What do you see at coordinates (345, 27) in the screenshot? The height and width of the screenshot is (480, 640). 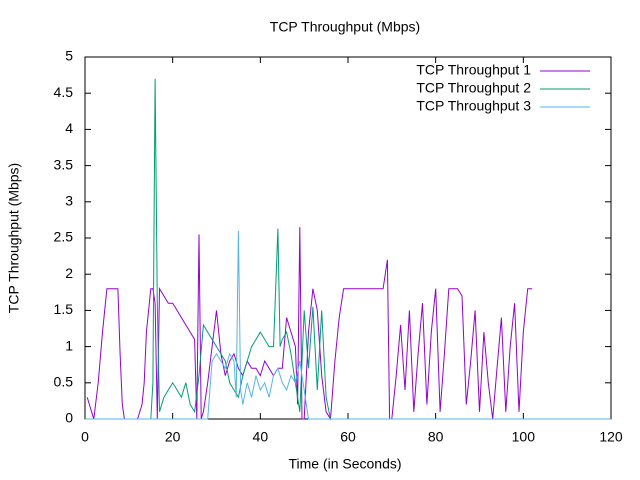 I see `chart-title: TCP Throughput (Mbps)` at bounding box center [345, 27].